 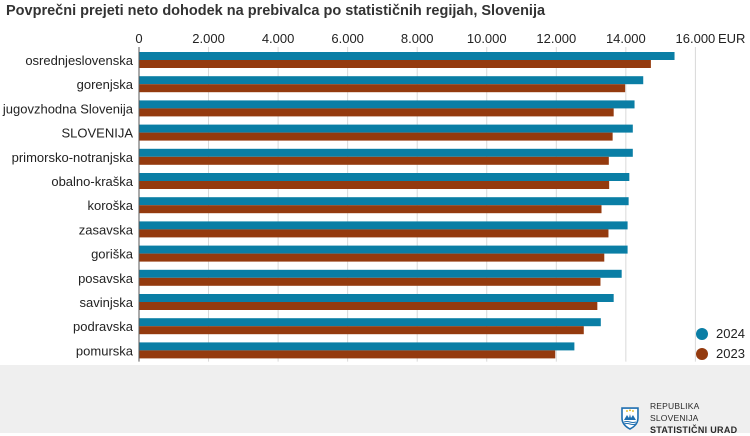 I want to click on x-axis-unit: EUR, so click(x=731, y=38).